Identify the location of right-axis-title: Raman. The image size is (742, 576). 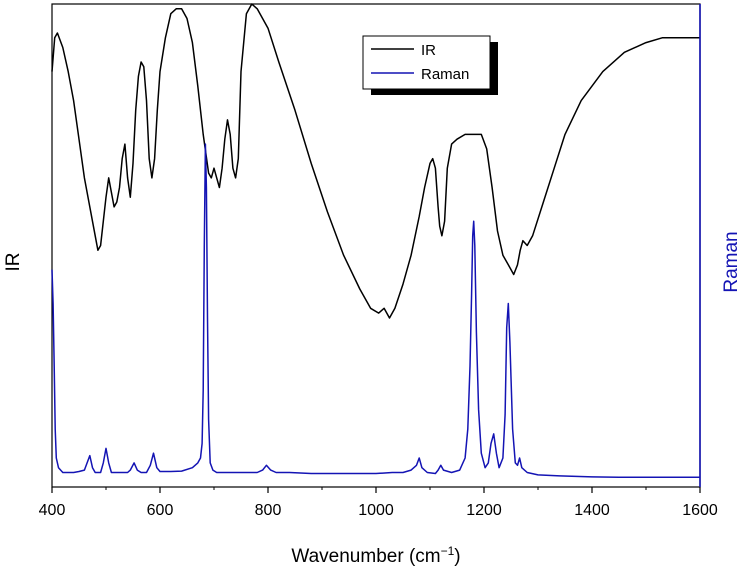
(731, 261).